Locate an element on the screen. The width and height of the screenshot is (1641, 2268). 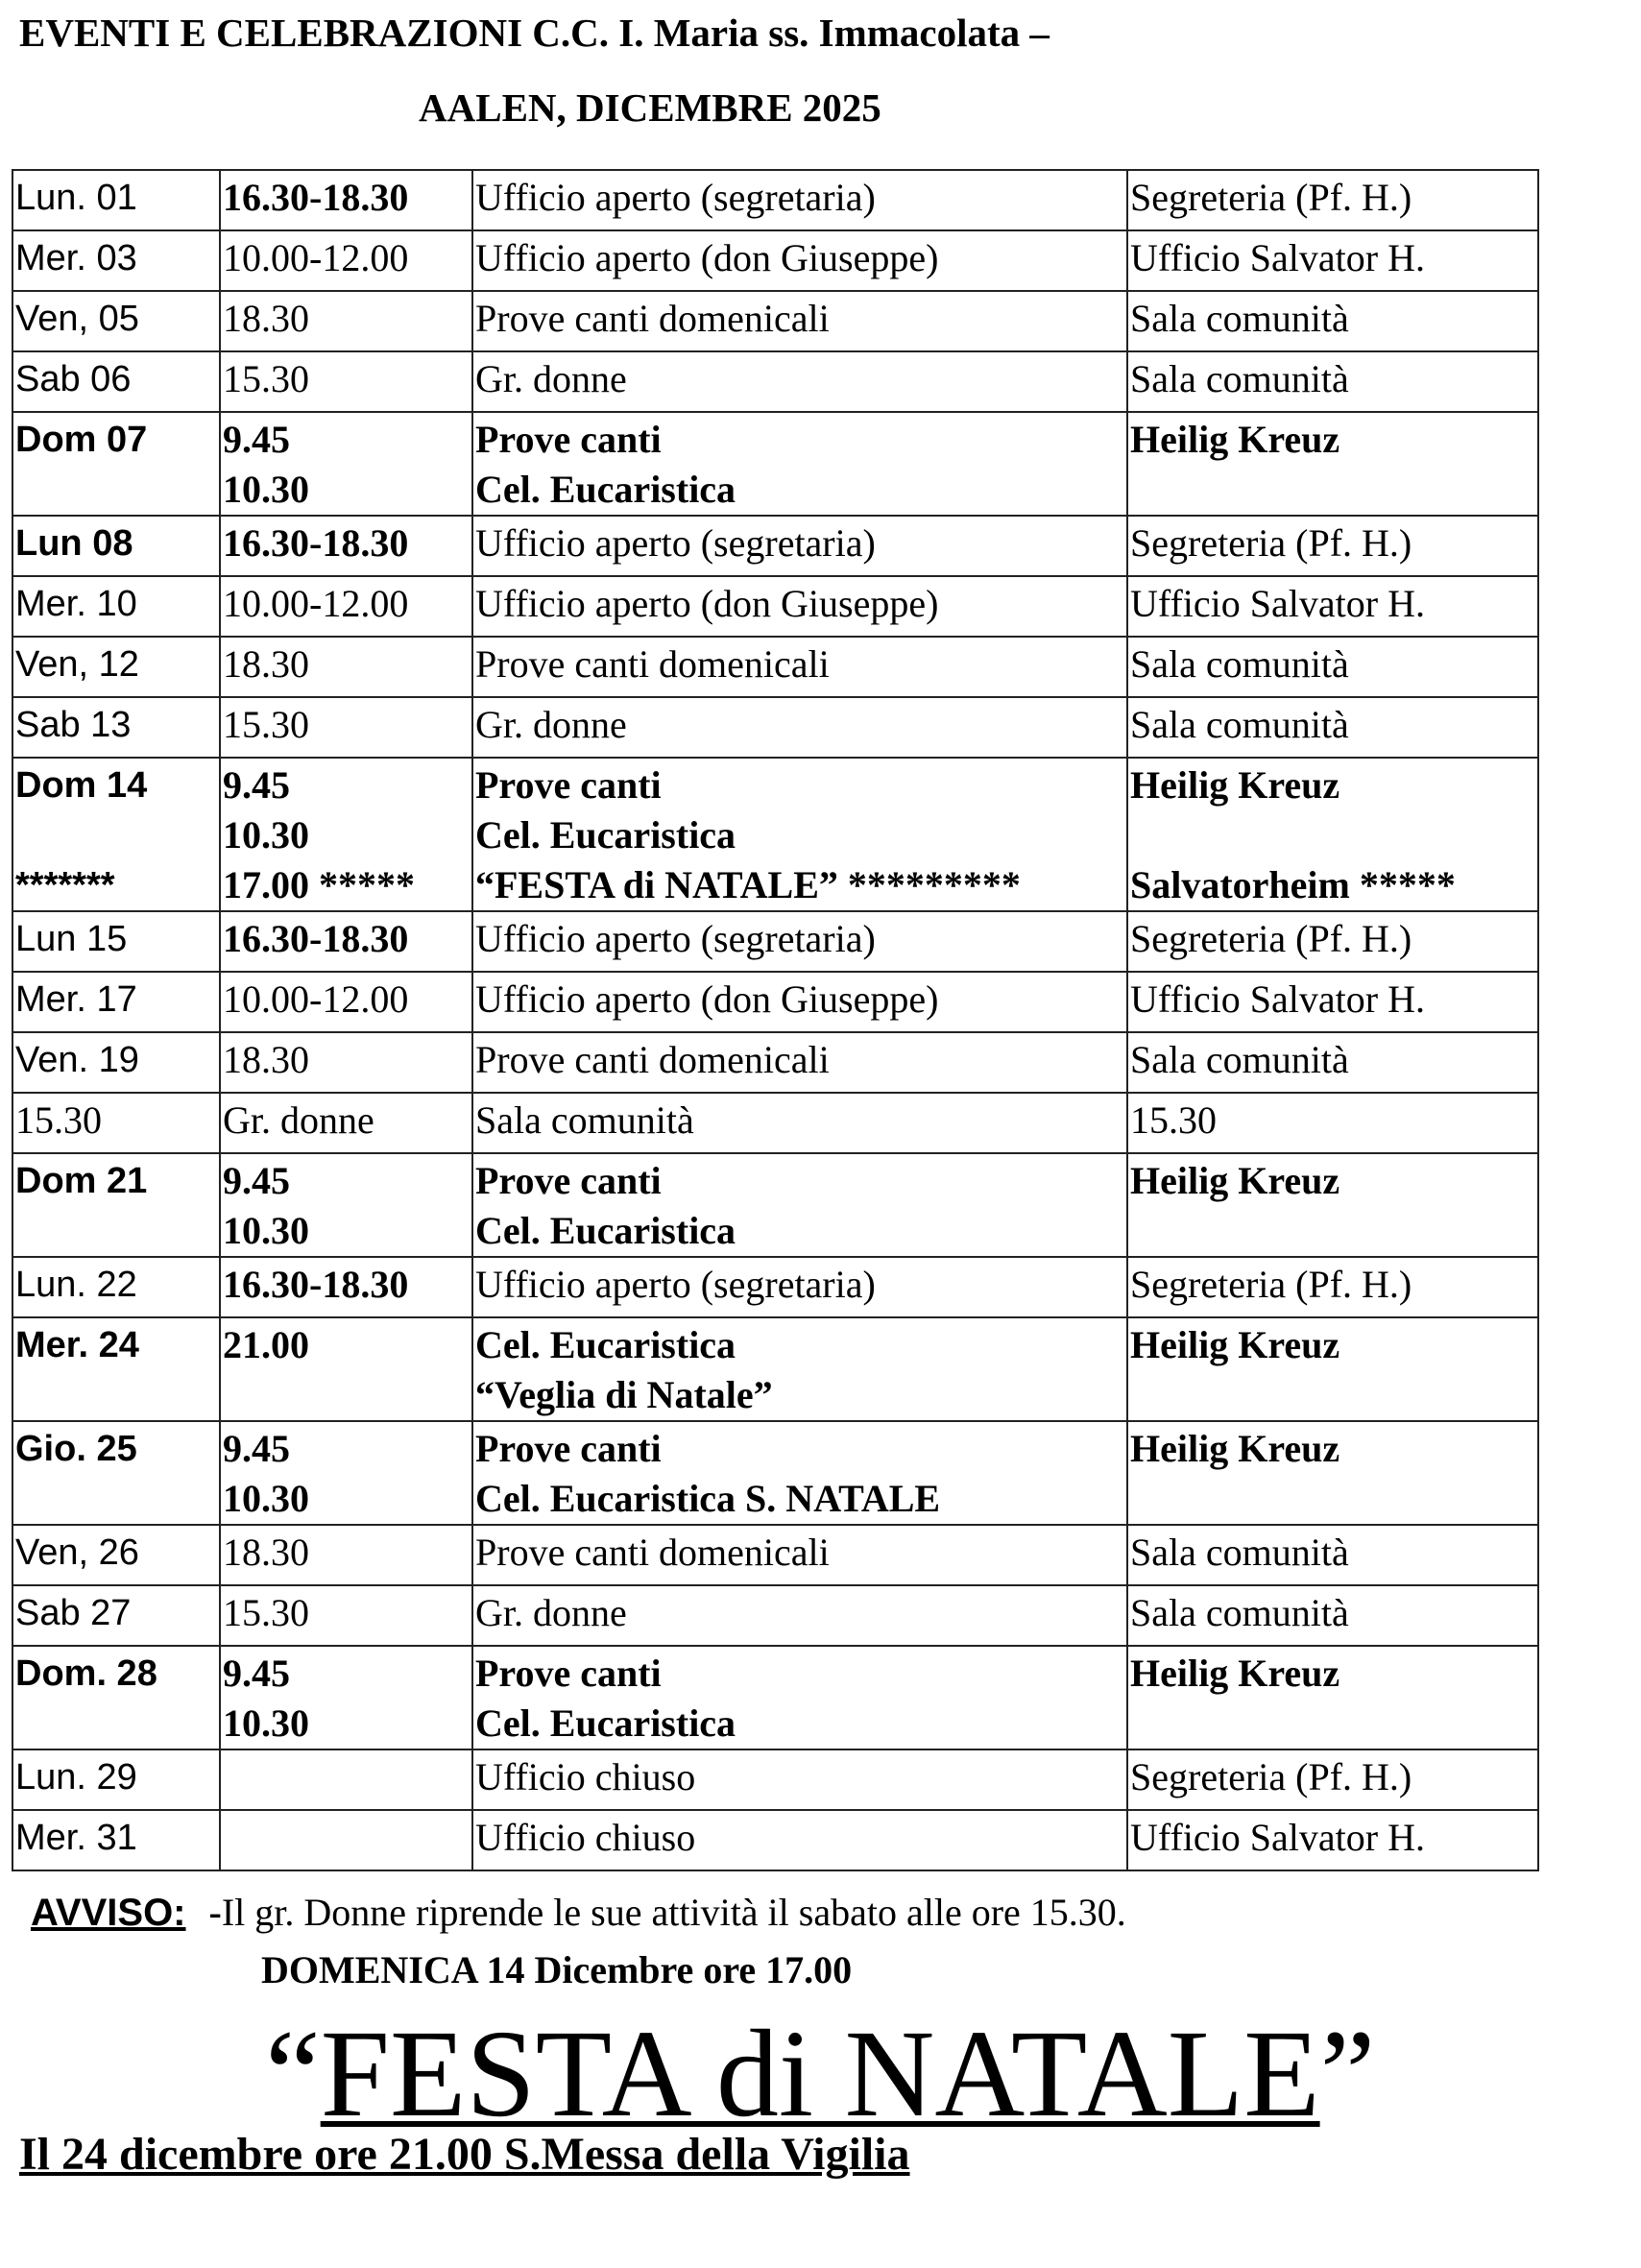
event-cell: Ufficio chiuso is located at coordinates (800, 1840).